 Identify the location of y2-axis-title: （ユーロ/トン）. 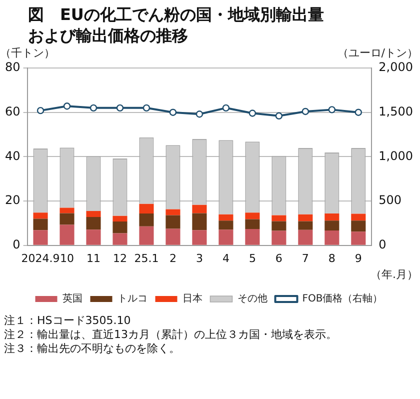
(377, 53).